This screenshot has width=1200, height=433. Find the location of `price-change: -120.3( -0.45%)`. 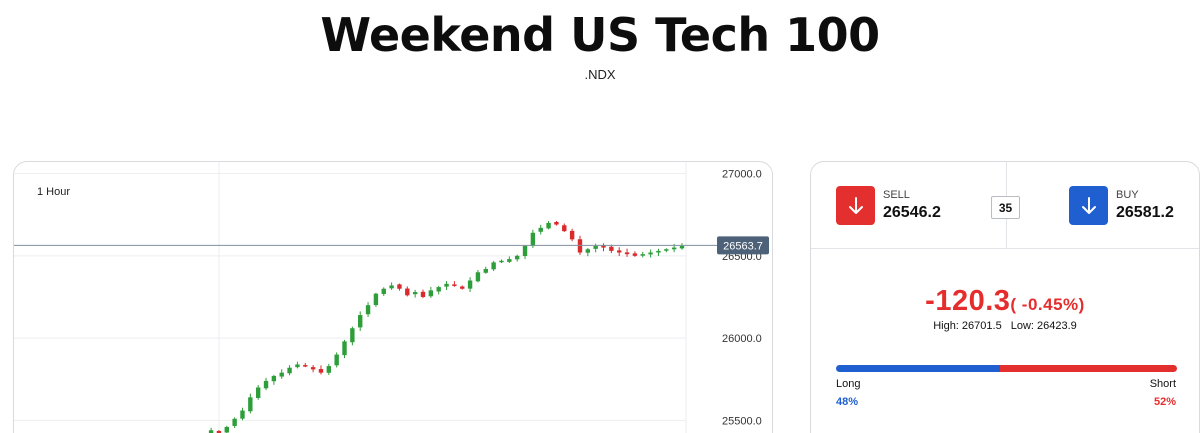

price-change: -120.3( -0.45%) is located at coordinates (1005, 301).